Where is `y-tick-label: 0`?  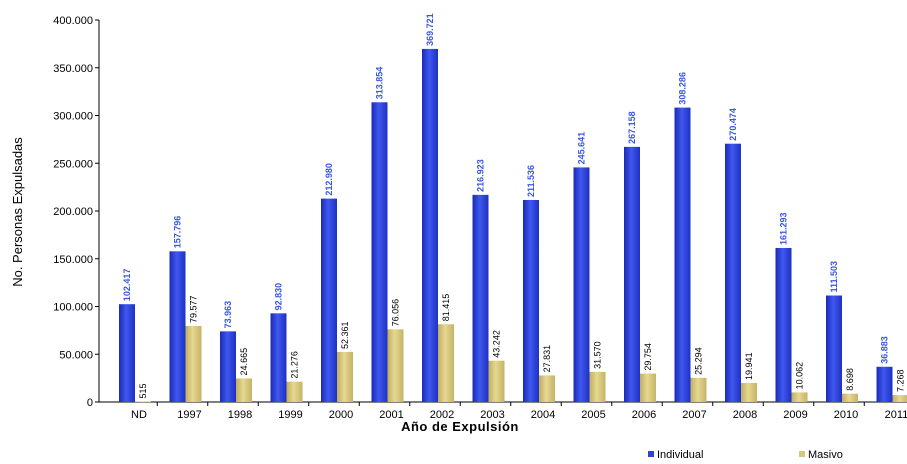 y-tick-label: 0 is located at coordinates (90, 403).